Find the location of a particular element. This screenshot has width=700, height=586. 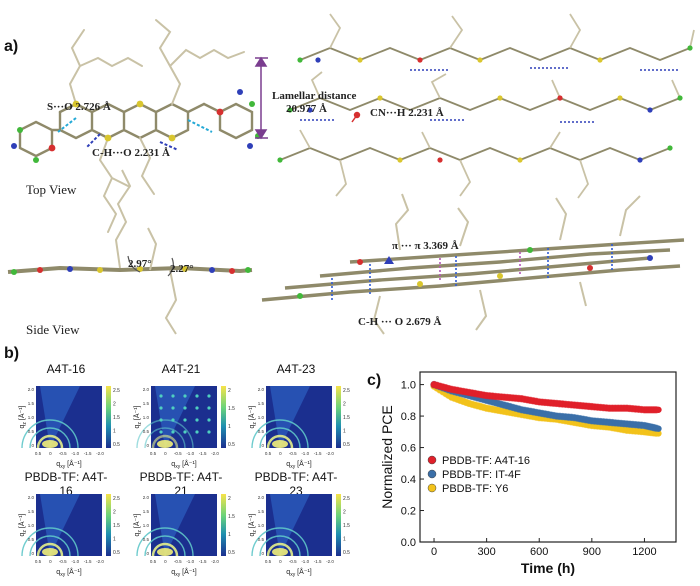

ch-o-top-annotation: C-H···O 2.231 Å is located at coordinates (131, 153).